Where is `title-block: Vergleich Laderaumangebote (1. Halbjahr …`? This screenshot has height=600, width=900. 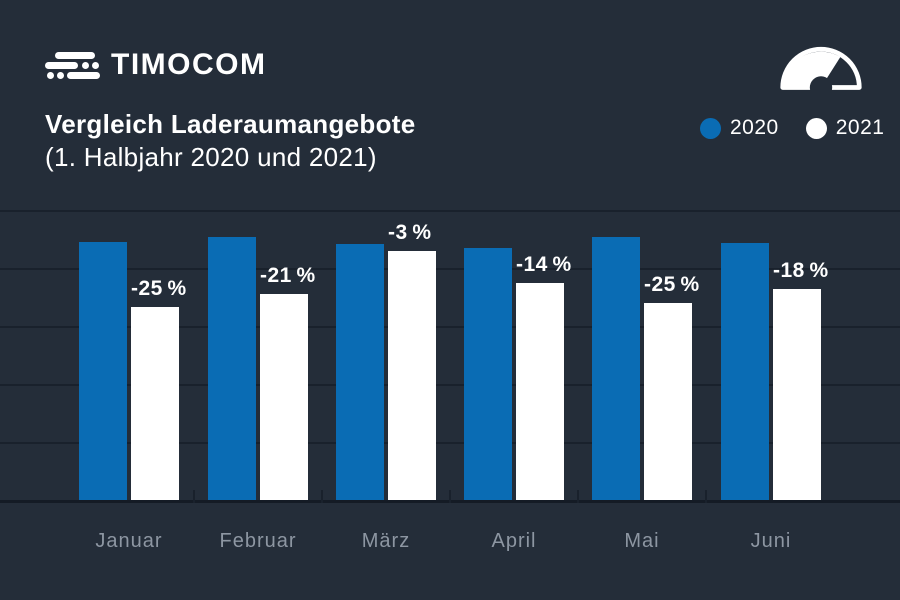 title-block: Vergleich Laderaumangebote (1. Halbjahr … is located at coordinates (230, 141).